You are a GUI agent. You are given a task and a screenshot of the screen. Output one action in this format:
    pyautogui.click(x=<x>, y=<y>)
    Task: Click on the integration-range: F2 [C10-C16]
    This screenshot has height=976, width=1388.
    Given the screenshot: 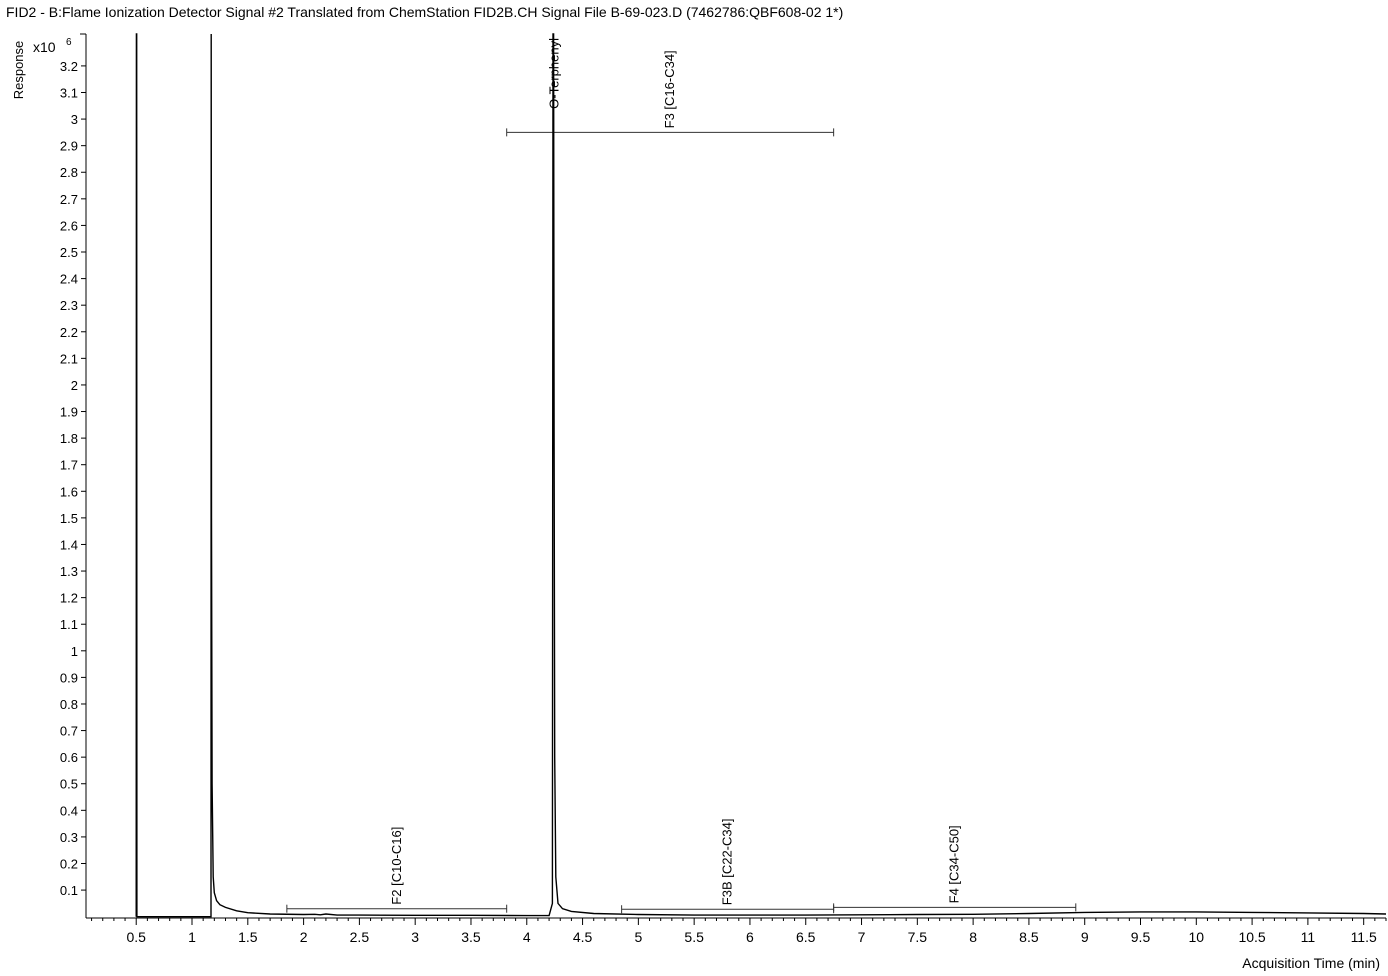 What is the action you would take?
    pyautogui.click(x=397, y=870)
    